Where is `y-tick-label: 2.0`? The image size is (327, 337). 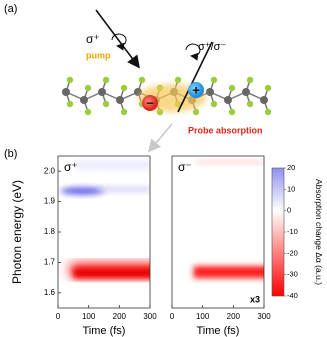 y-tick-label: 2.0 is located at coordinates (50, 170).